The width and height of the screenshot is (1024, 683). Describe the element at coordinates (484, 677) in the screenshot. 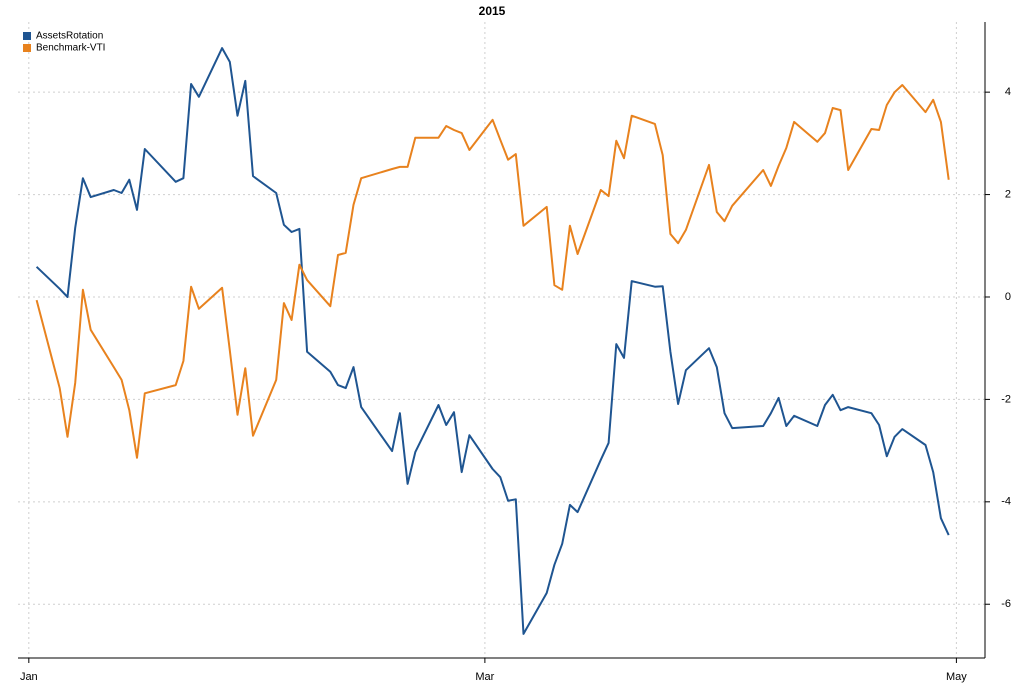

I see `x-tick-label: Mar` at that location.